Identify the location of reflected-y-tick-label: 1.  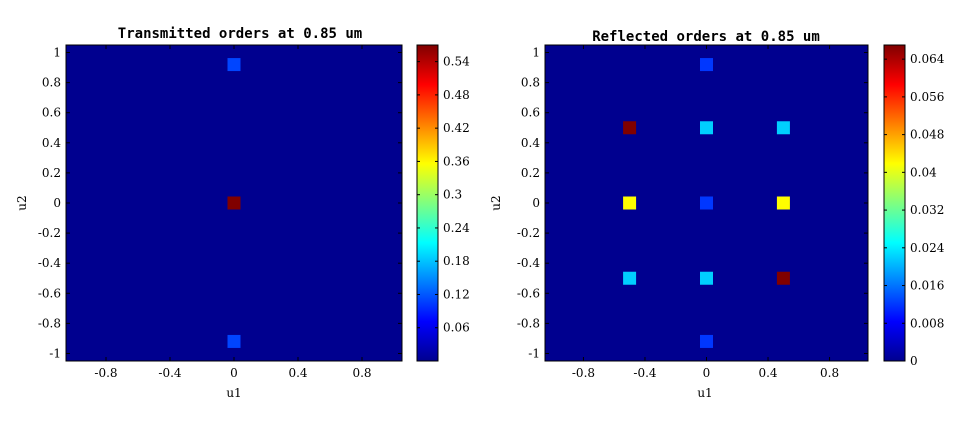
(536, 53).